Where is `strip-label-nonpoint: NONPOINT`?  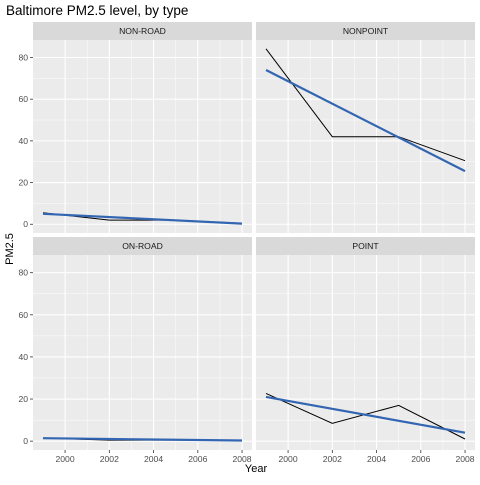 strip-label-nonpoint: NONPOINT is located at coordinates (366, 31).